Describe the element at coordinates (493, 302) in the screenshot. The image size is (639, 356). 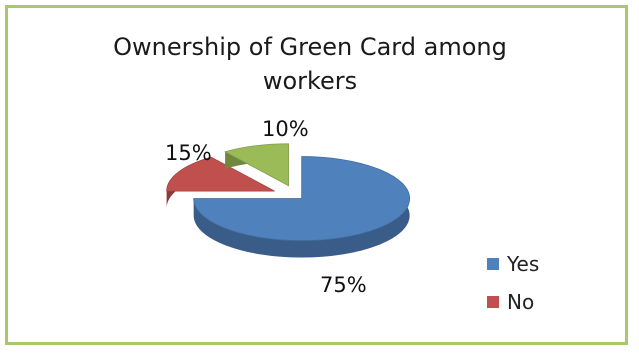
I see `legend-swatch-no` at that location.